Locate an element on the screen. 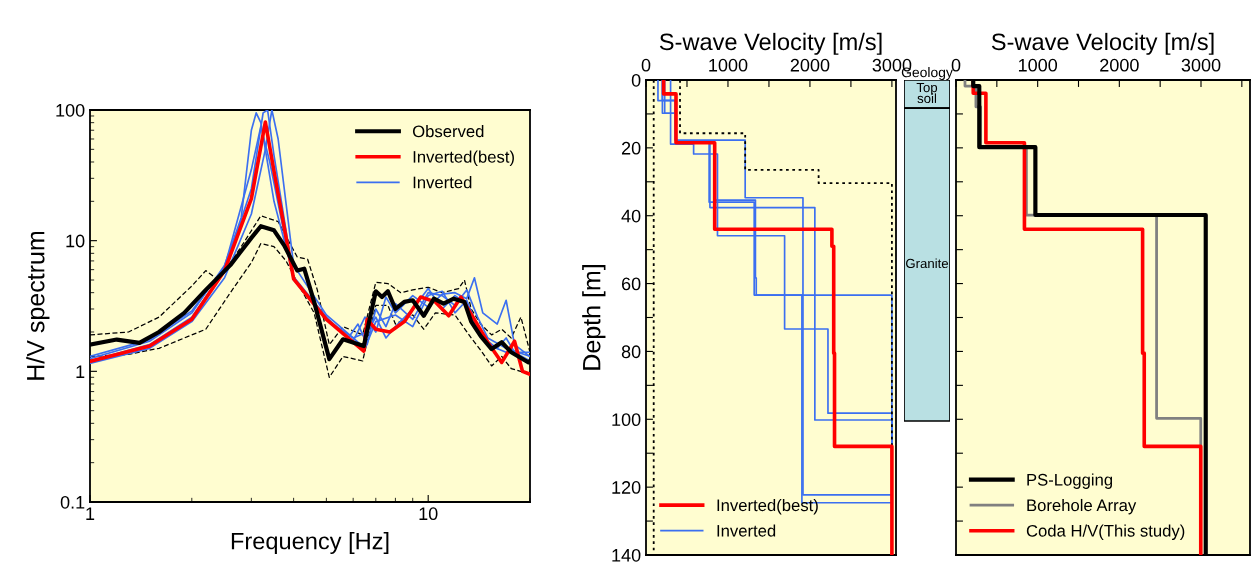 This screenshot has height=575, width=1253. y-tick-label: 120 is located at coordinates (626, 487).